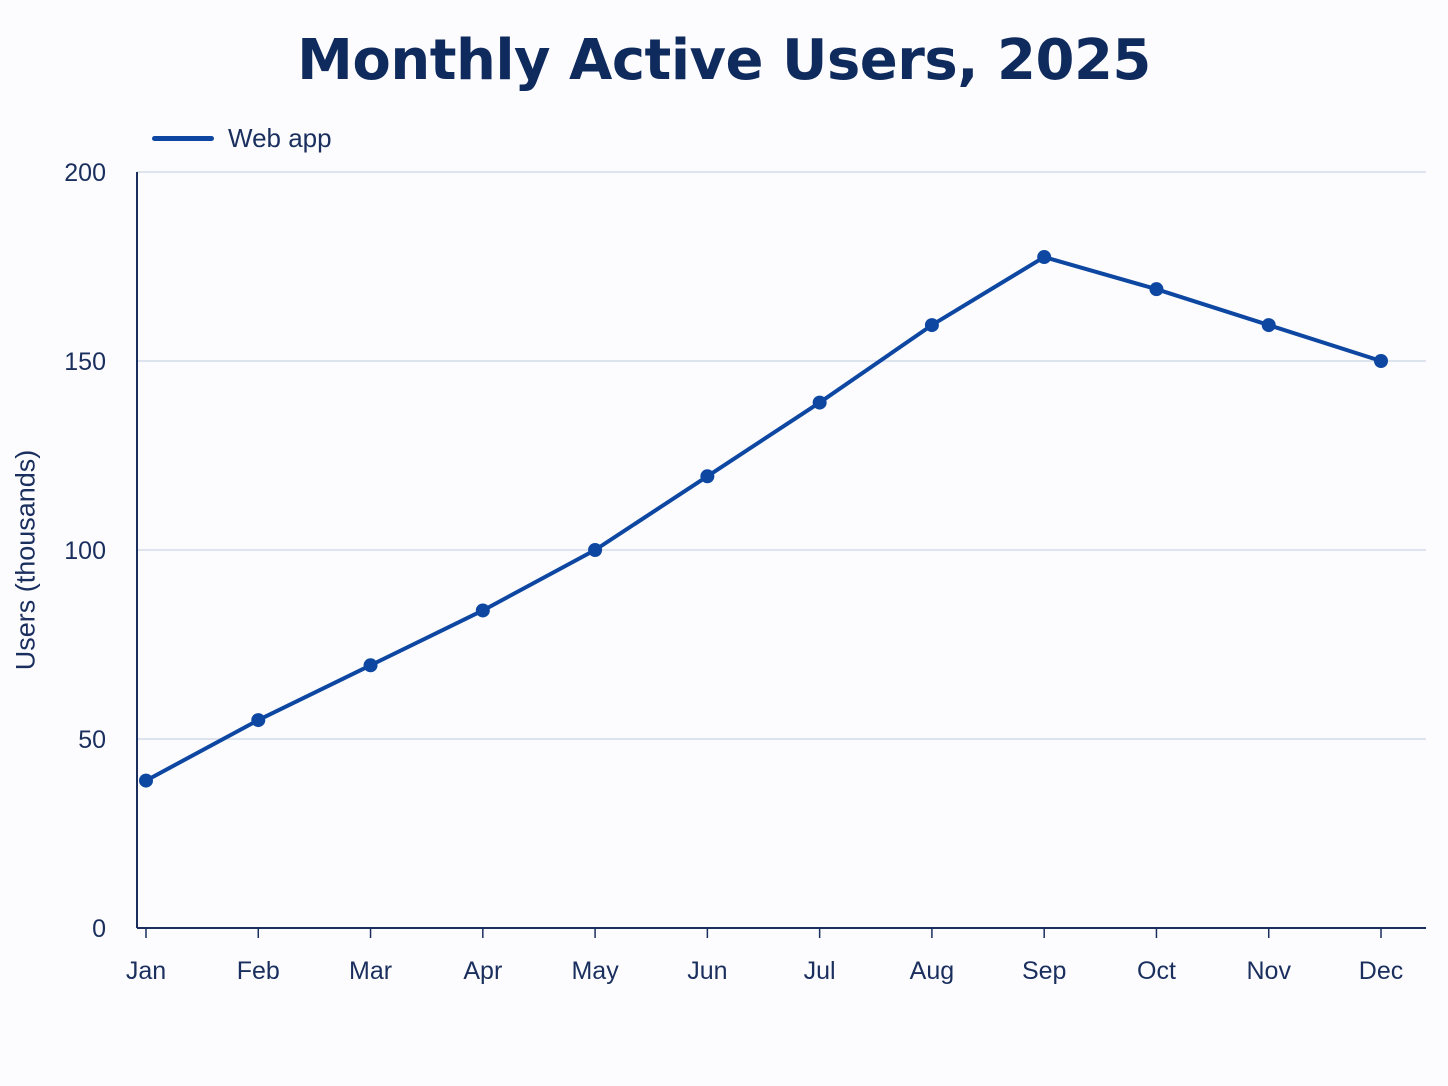  Describe the element at coordinates (707, 971) in the screenshot. I see `x-tick-label-jun: Jun` at that location.